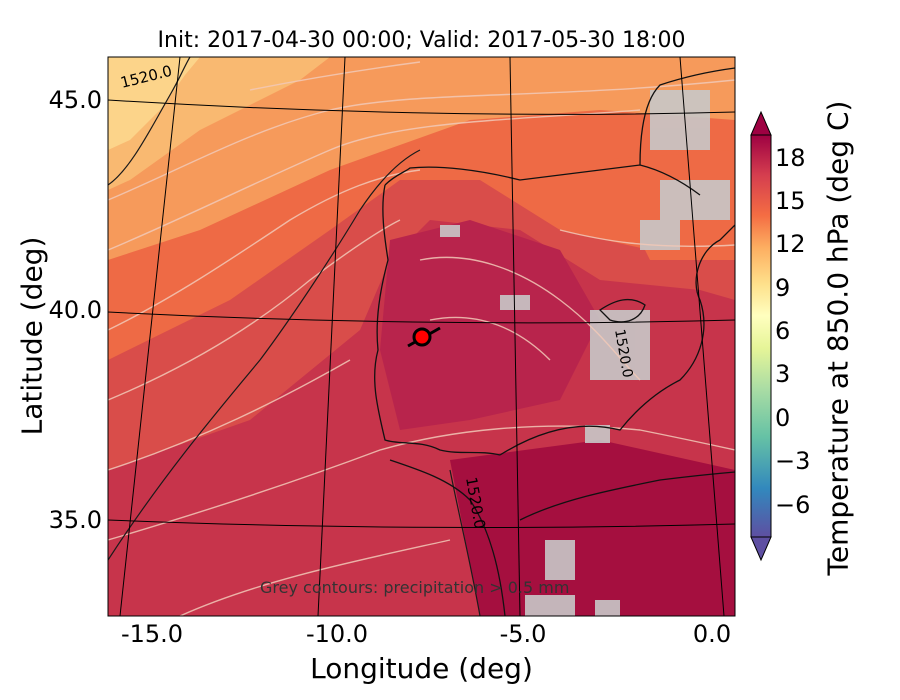 The image size is (900, 700). What do you see at coordinates (32, 336) in the screenshot?
I see `y-axis-label: Latitude (deg)` at bounding box center [32, 336].